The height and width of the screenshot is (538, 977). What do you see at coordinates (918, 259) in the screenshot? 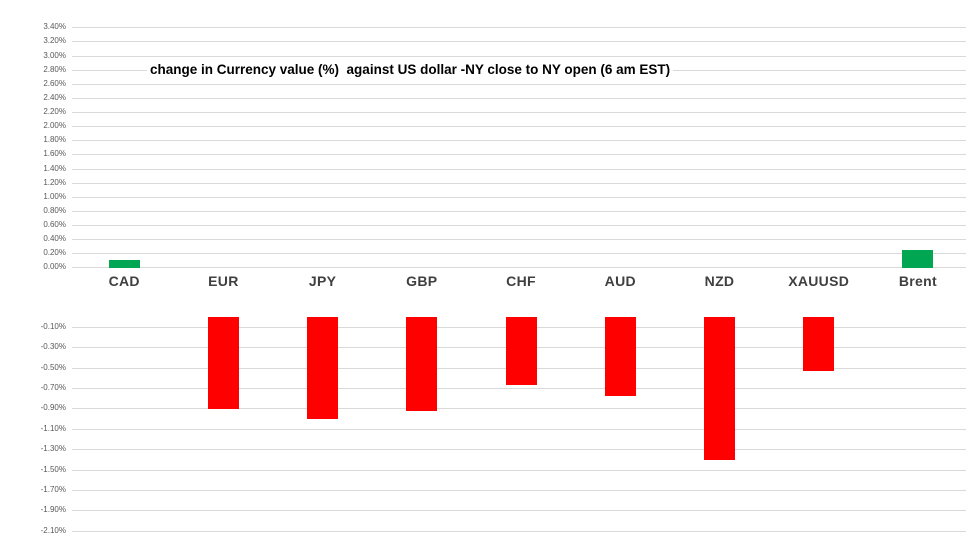
I see `bar-brent` at bounding box center [918, 259].